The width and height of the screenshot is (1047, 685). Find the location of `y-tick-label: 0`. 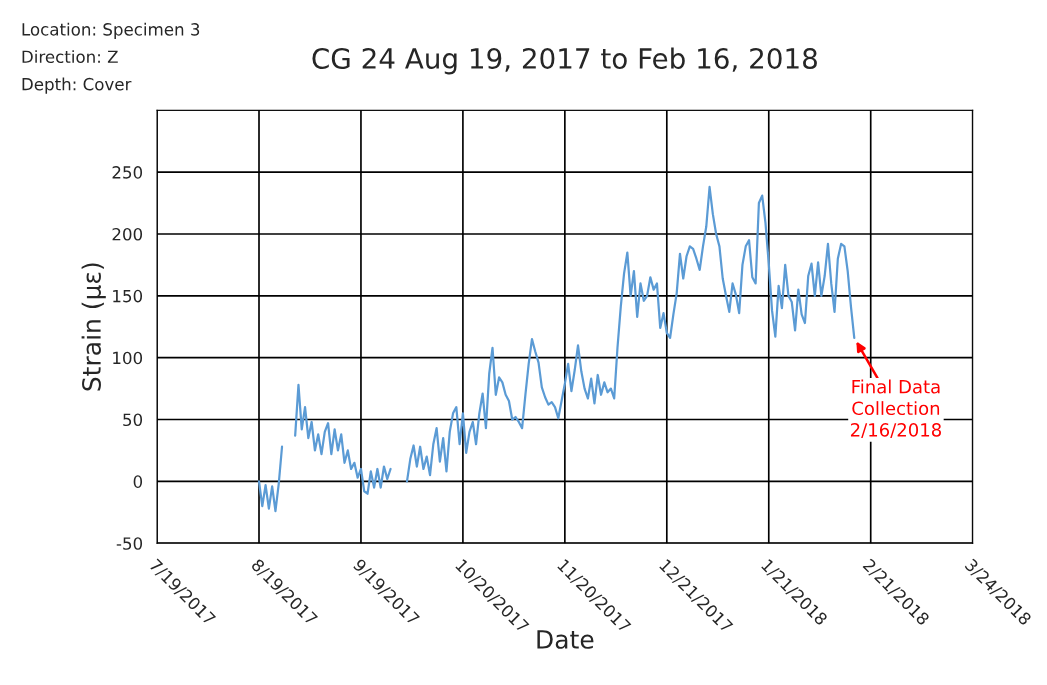

y-tick-label: 0 is located at coordinates (138, 481).